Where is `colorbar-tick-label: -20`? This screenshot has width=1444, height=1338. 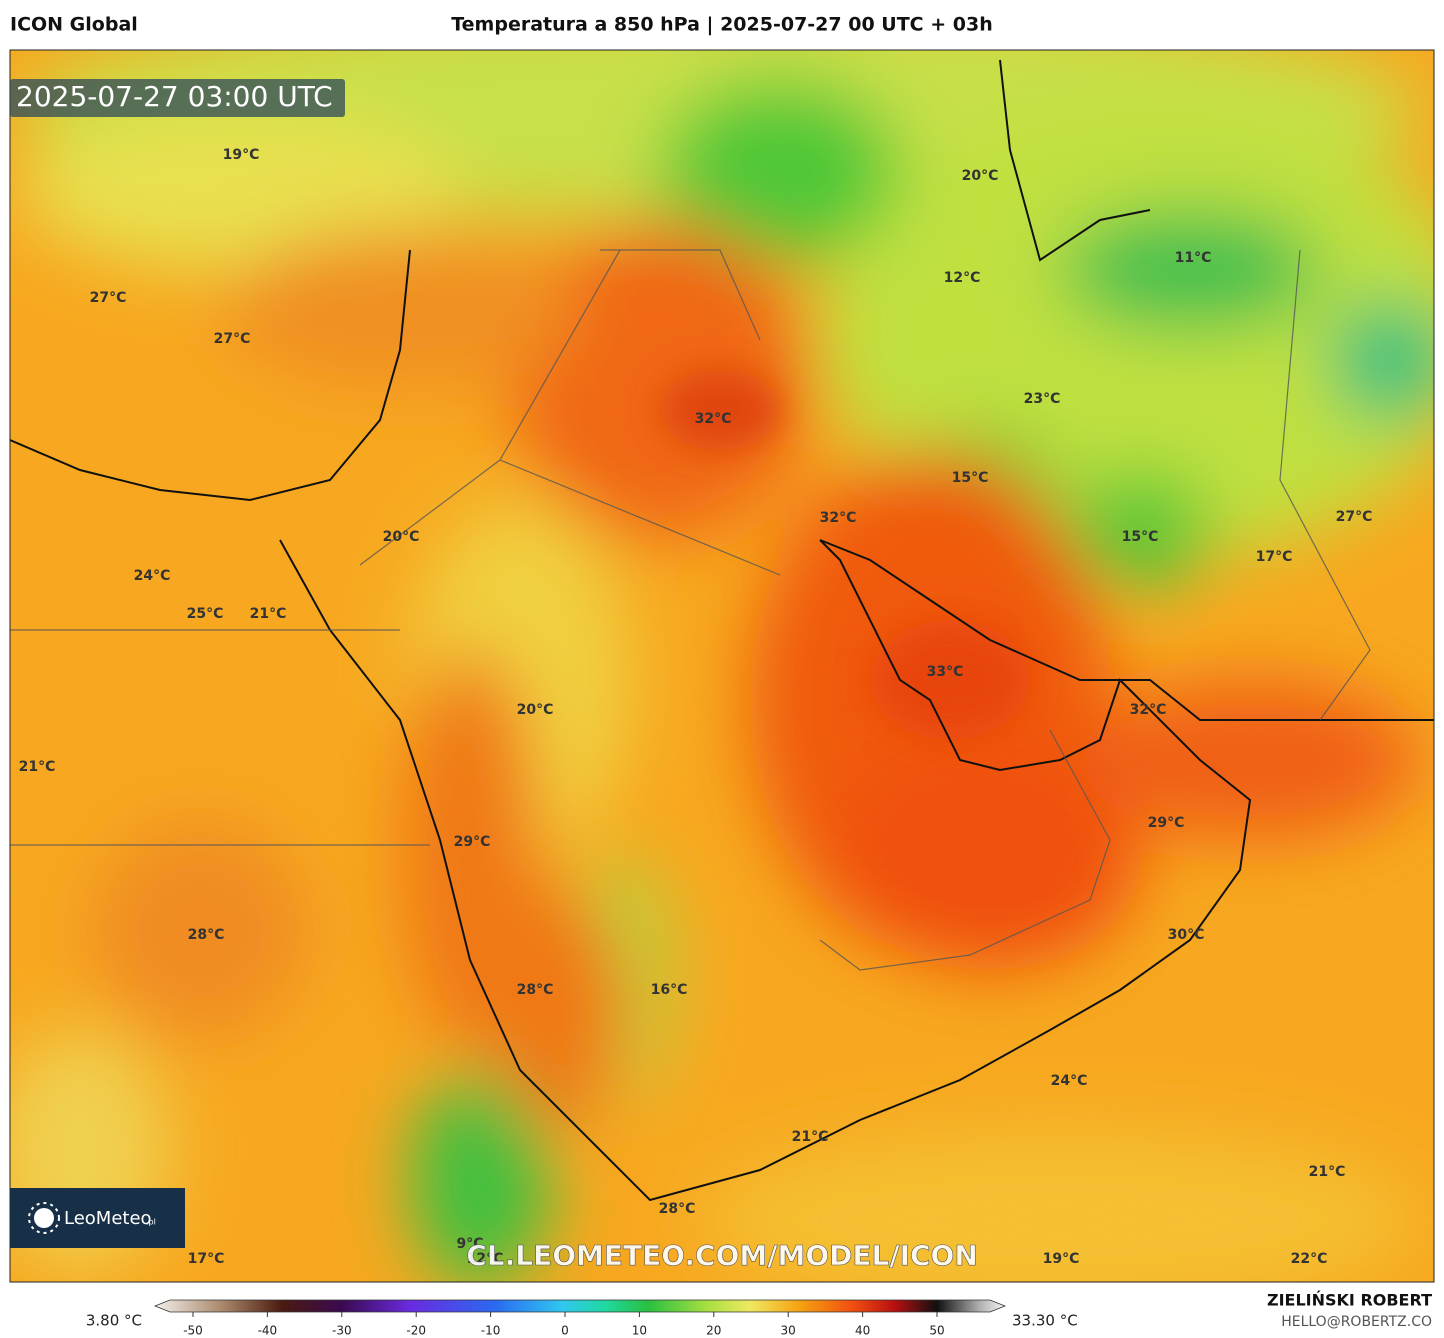
colorbar-tick-label: -20 is located at coordinates (416, 1331).